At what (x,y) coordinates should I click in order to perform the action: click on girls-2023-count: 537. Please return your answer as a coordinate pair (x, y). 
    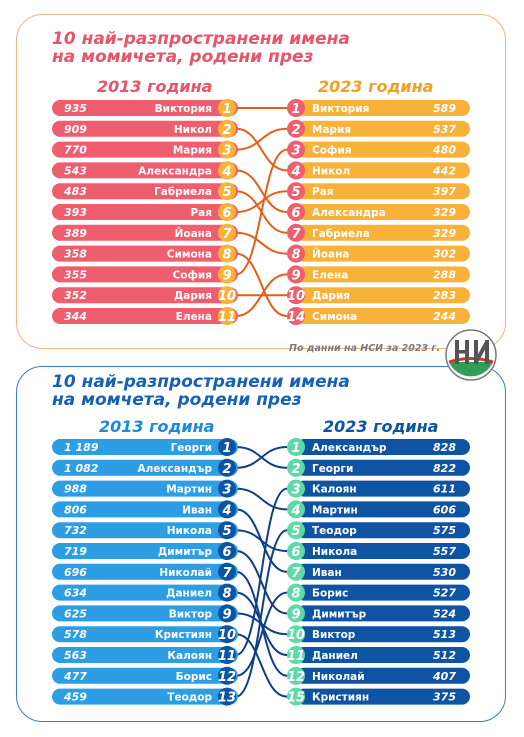
    Looking at the image, I should click on (444, 129).